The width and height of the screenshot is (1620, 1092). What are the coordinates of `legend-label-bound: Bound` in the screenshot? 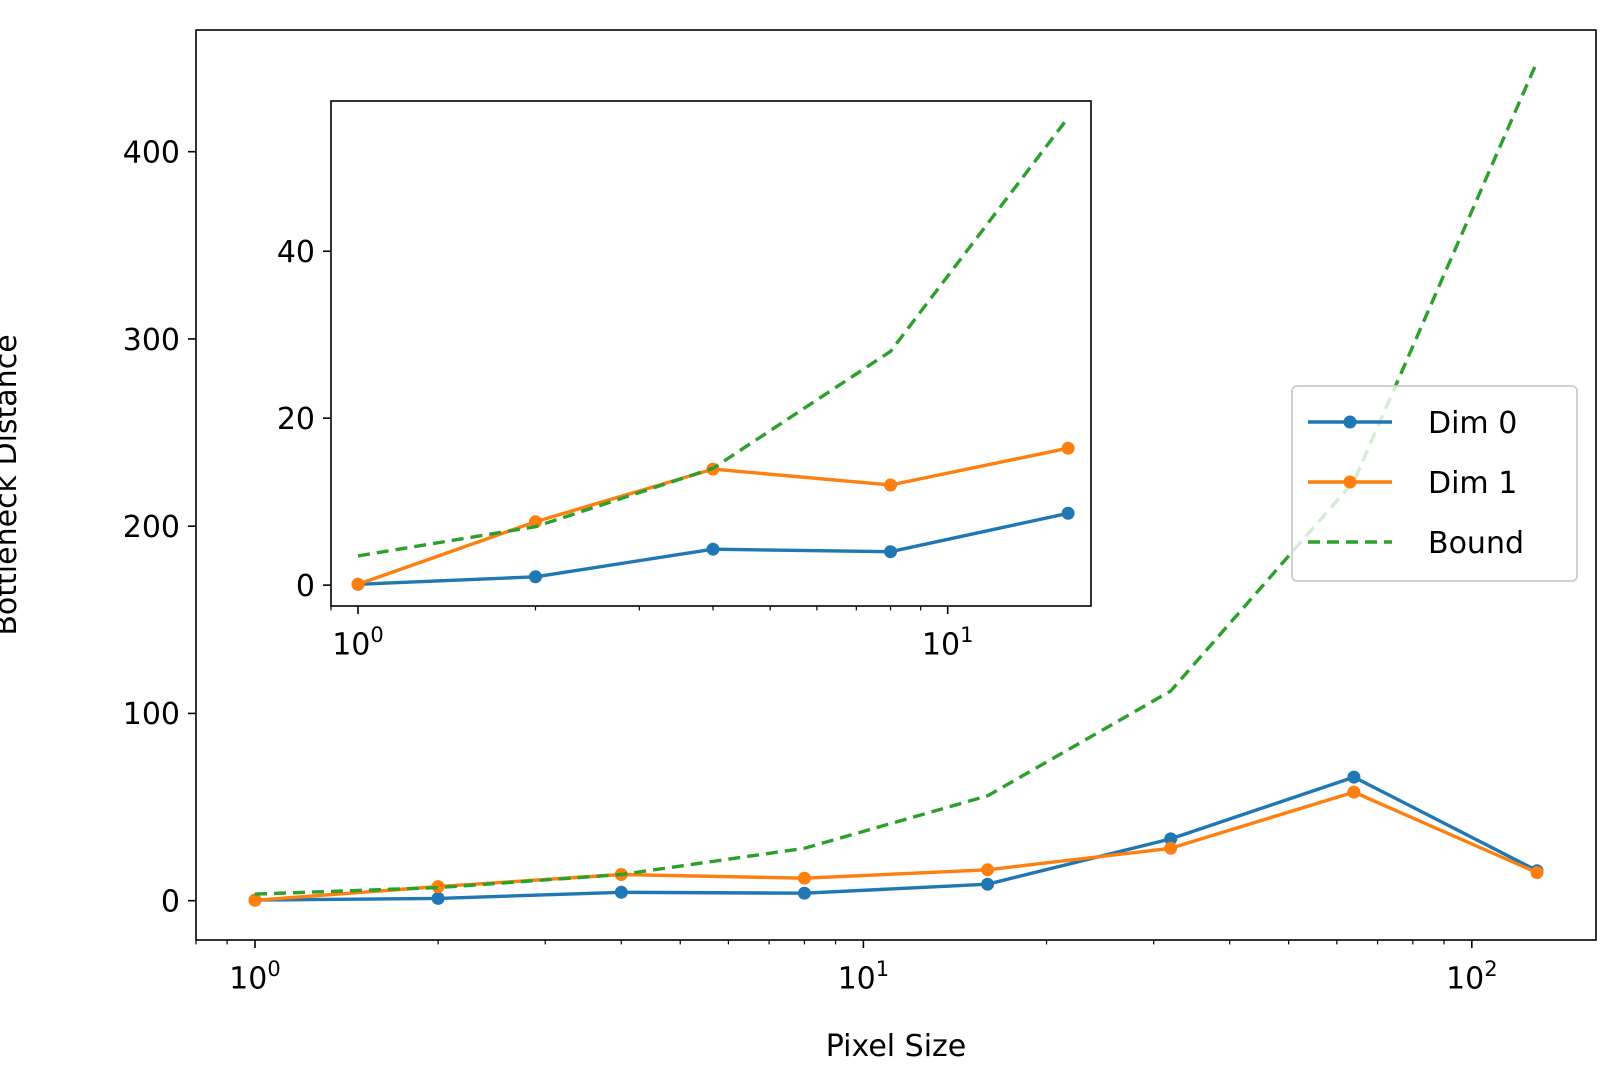 It's located at (1476, 543).